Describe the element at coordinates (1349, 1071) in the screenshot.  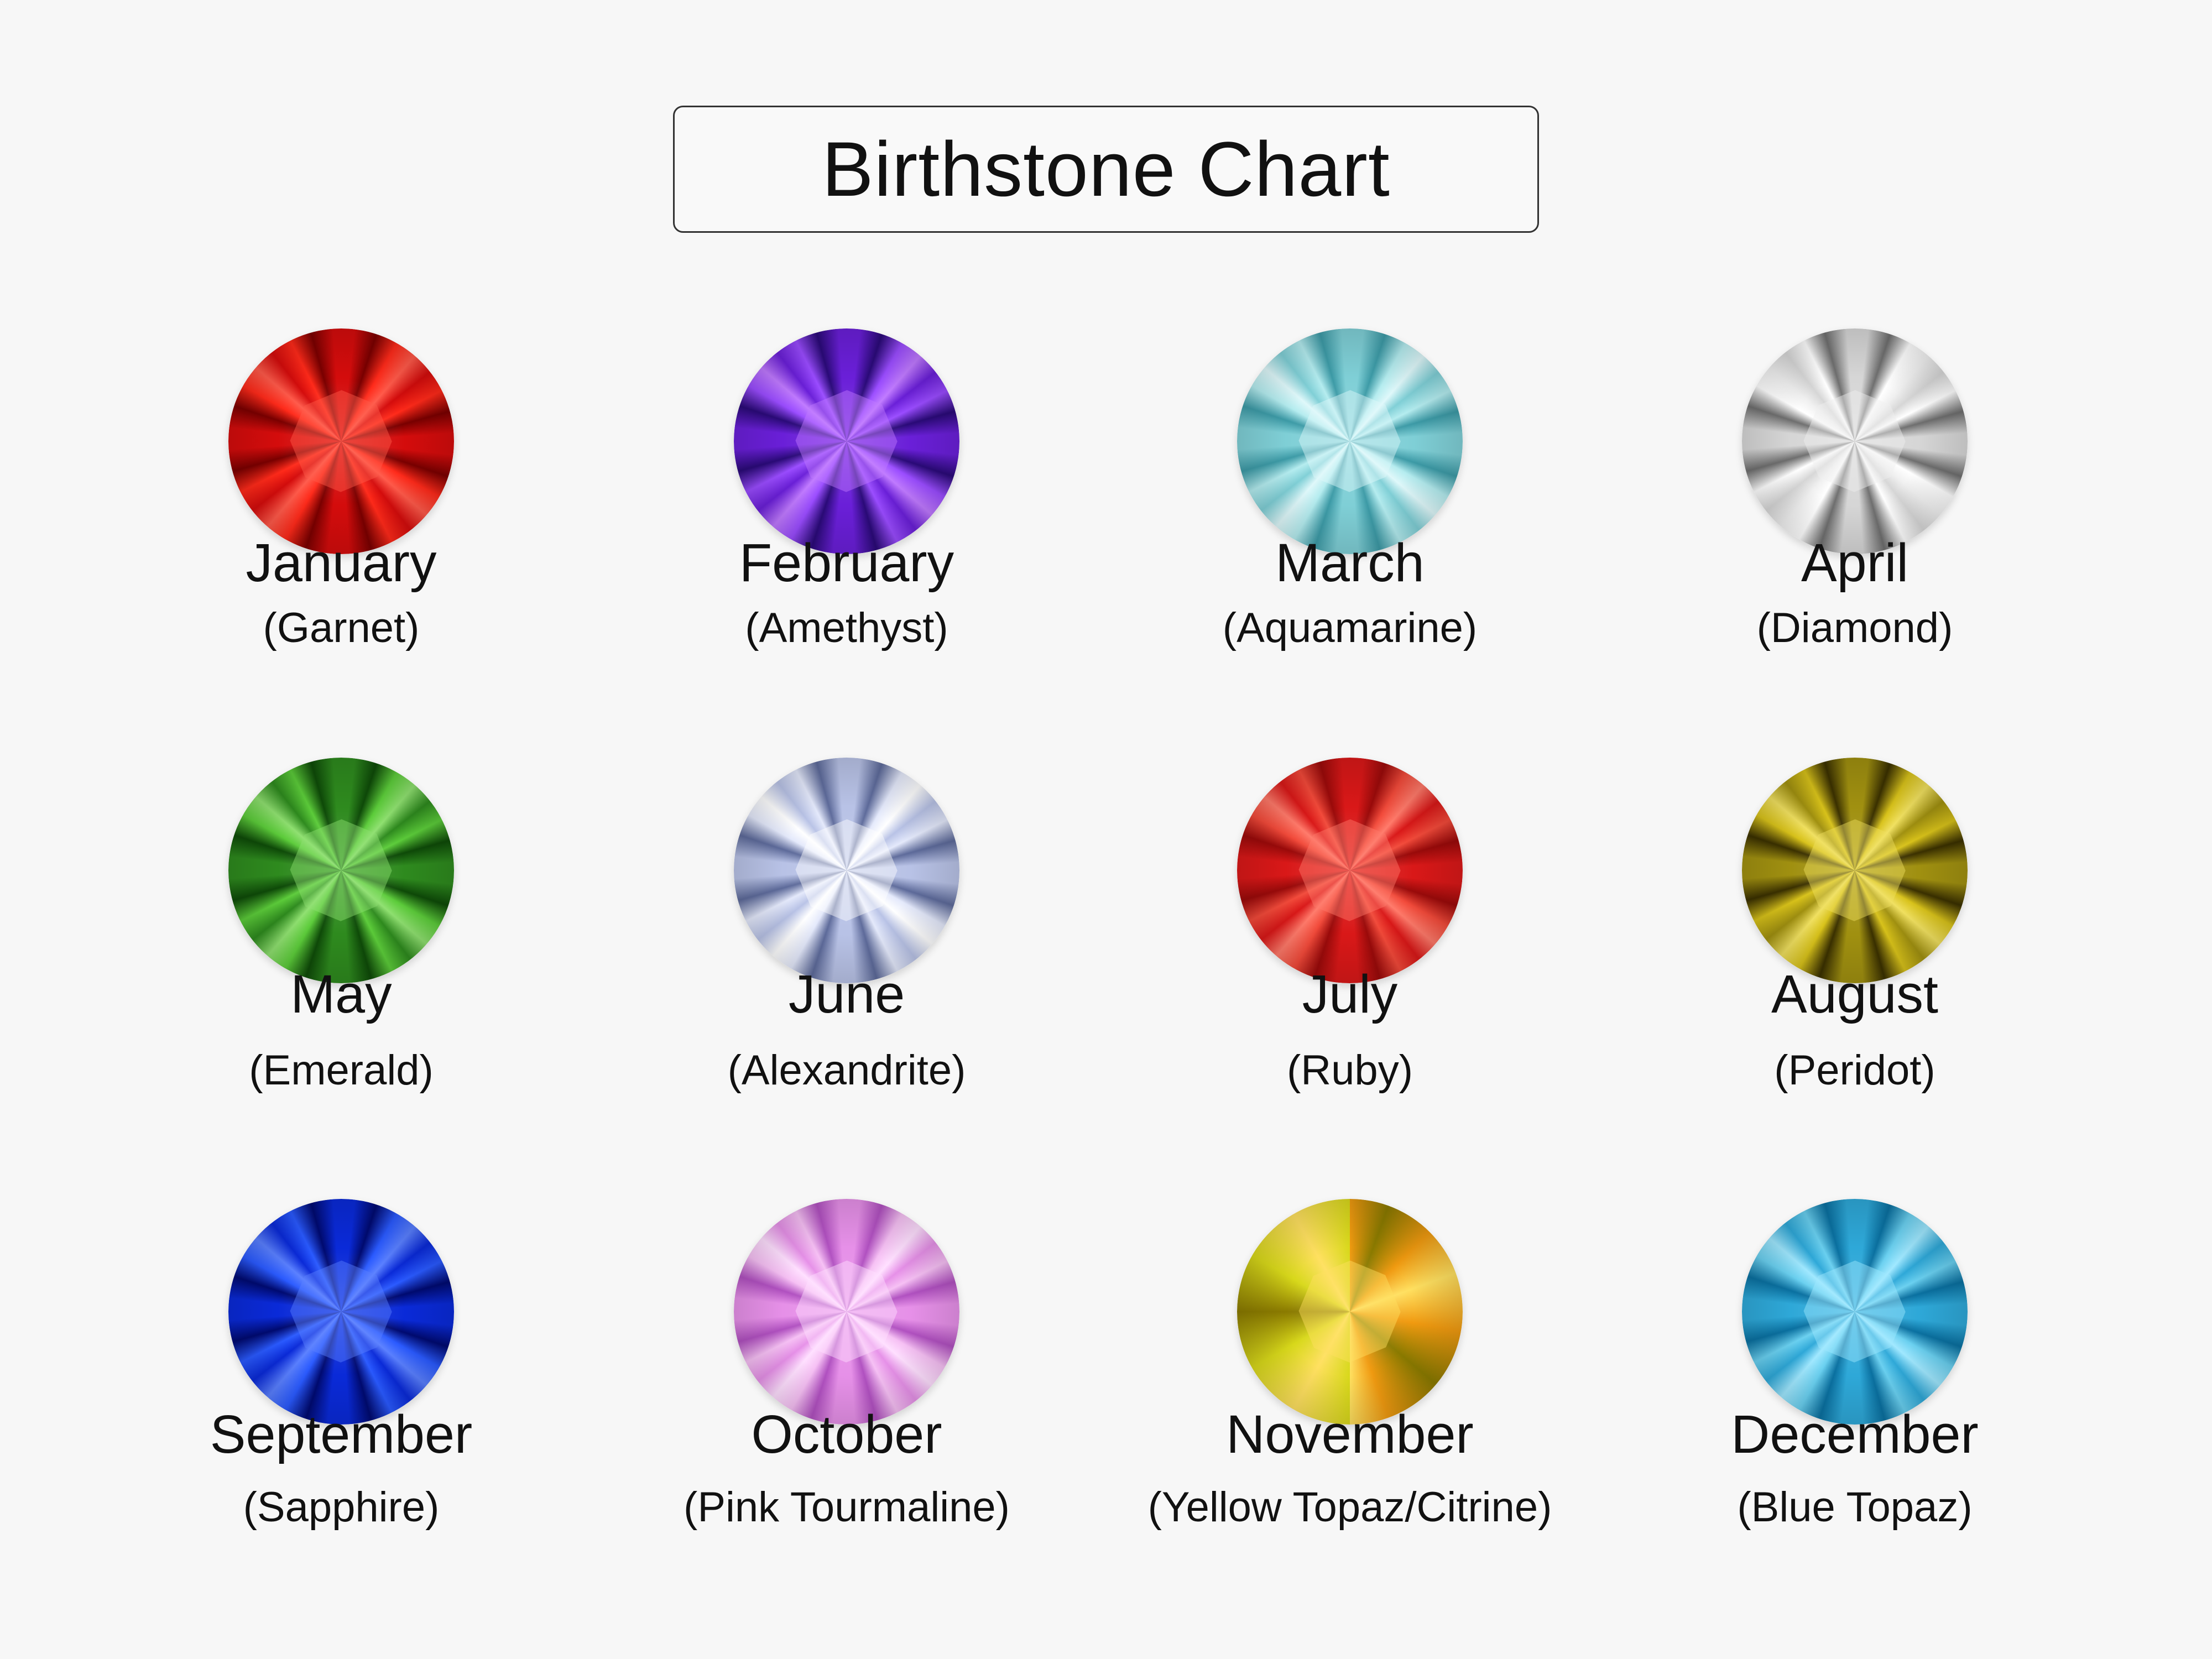
I see `stone-label: (Ruby)` at that location.